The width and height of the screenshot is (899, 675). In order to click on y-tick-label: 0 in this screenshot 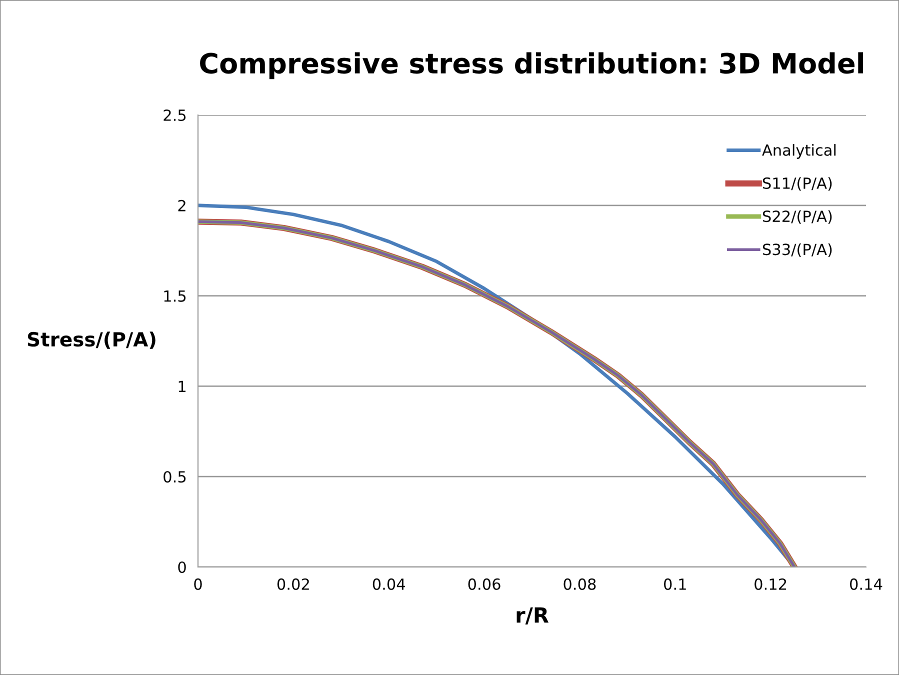, I will do `click(182, 567)`.